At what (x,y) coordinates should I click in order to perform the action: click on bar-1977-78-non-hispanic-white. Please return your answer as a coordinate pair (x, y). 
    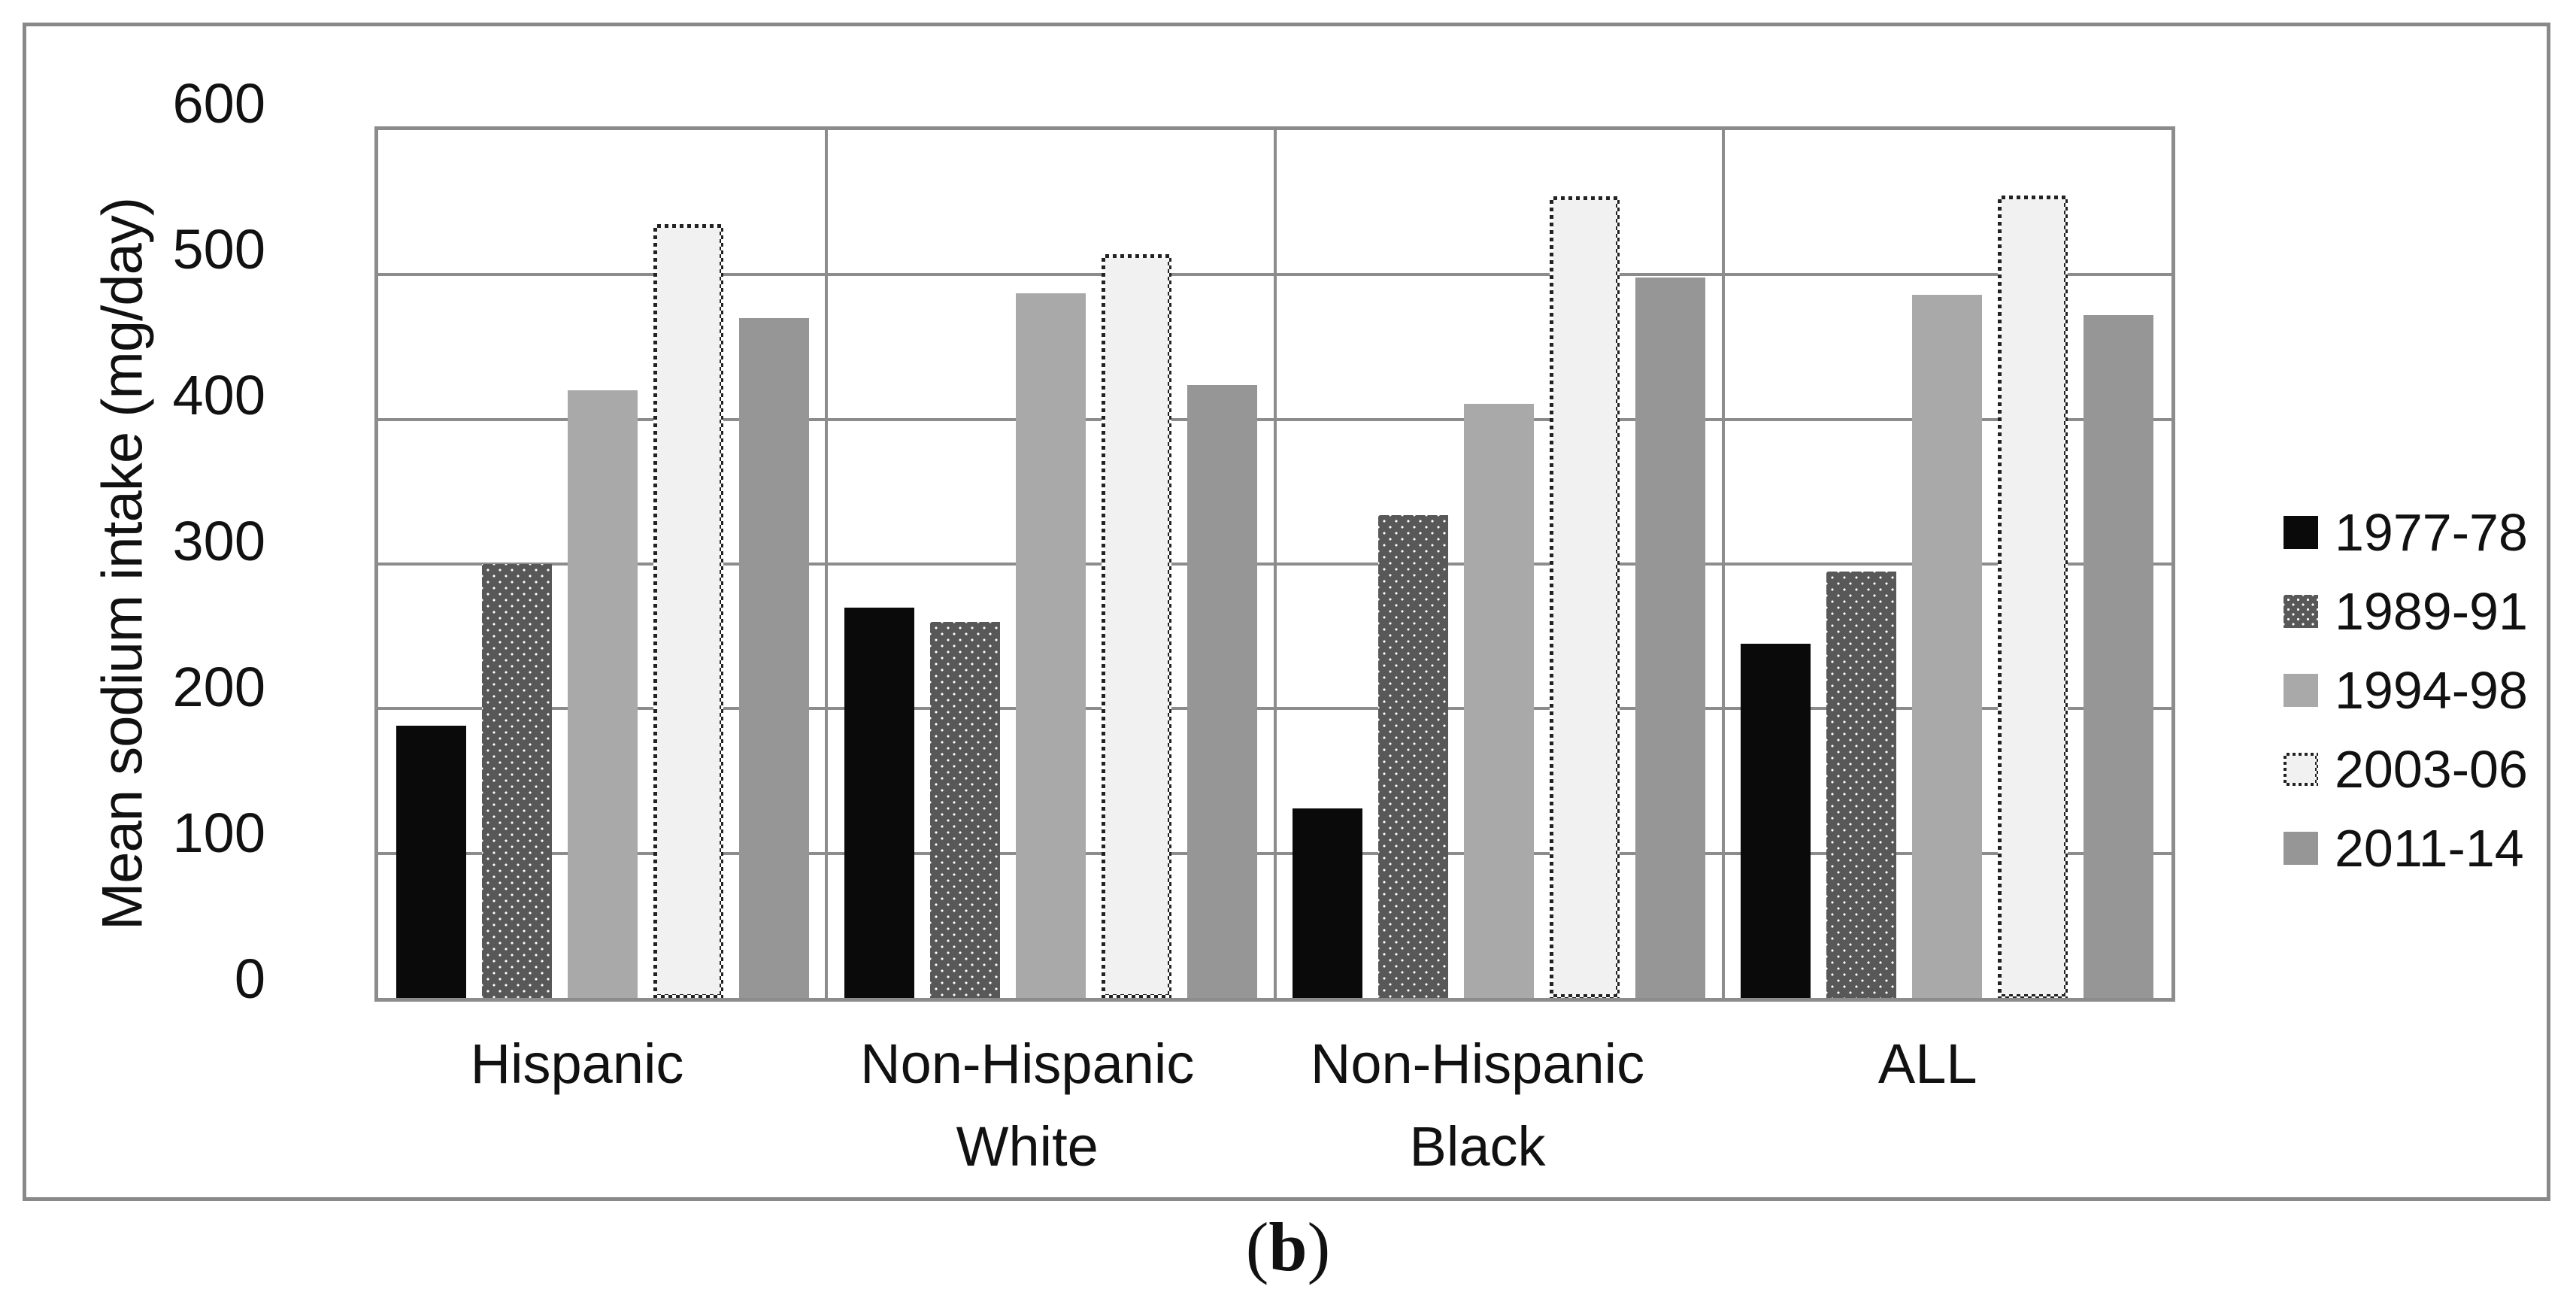
    Looking at the image, I should click on (879, 802).